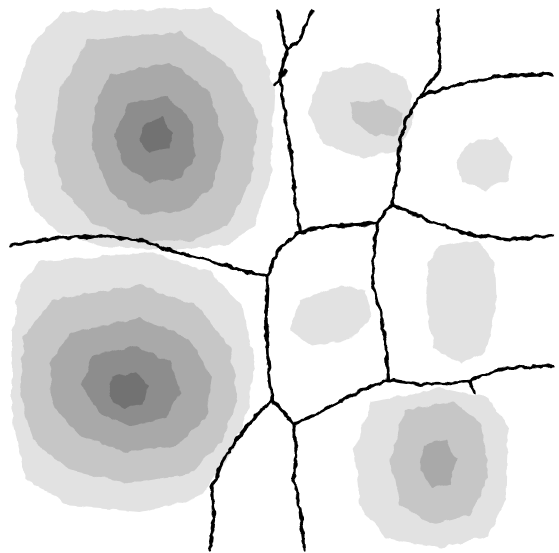 Image resolution: width=559 pixels, height=553 pixels. What do you see at coordinates (472, 222) in the screenshot?
I see `boundary-right-horizontal` at bounding box center [472, 222].